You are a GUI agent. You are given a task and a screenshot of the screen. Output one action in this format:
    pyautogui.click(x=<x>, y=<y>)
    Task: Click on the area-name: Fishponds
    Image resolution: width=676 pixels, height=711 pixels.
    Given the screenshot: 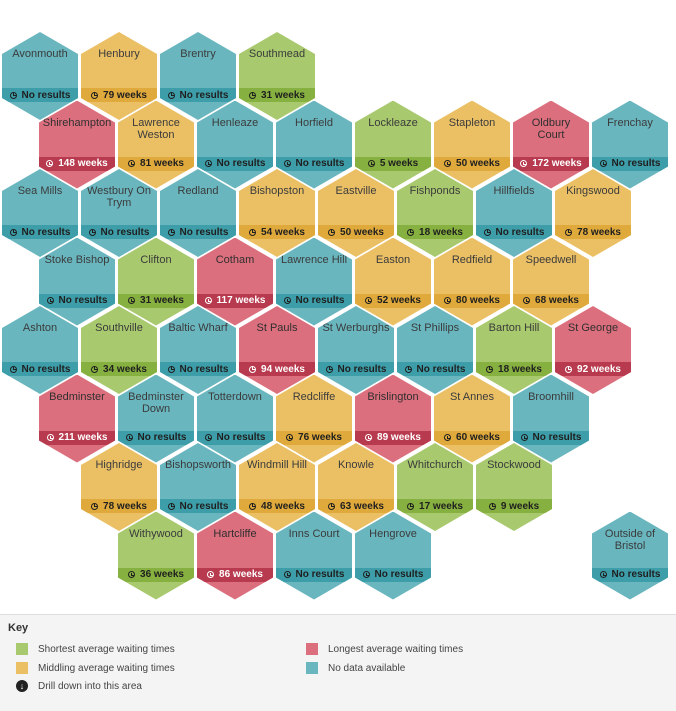 What is the action you would take?
    pyautogui.click(x=435, y=191)
    